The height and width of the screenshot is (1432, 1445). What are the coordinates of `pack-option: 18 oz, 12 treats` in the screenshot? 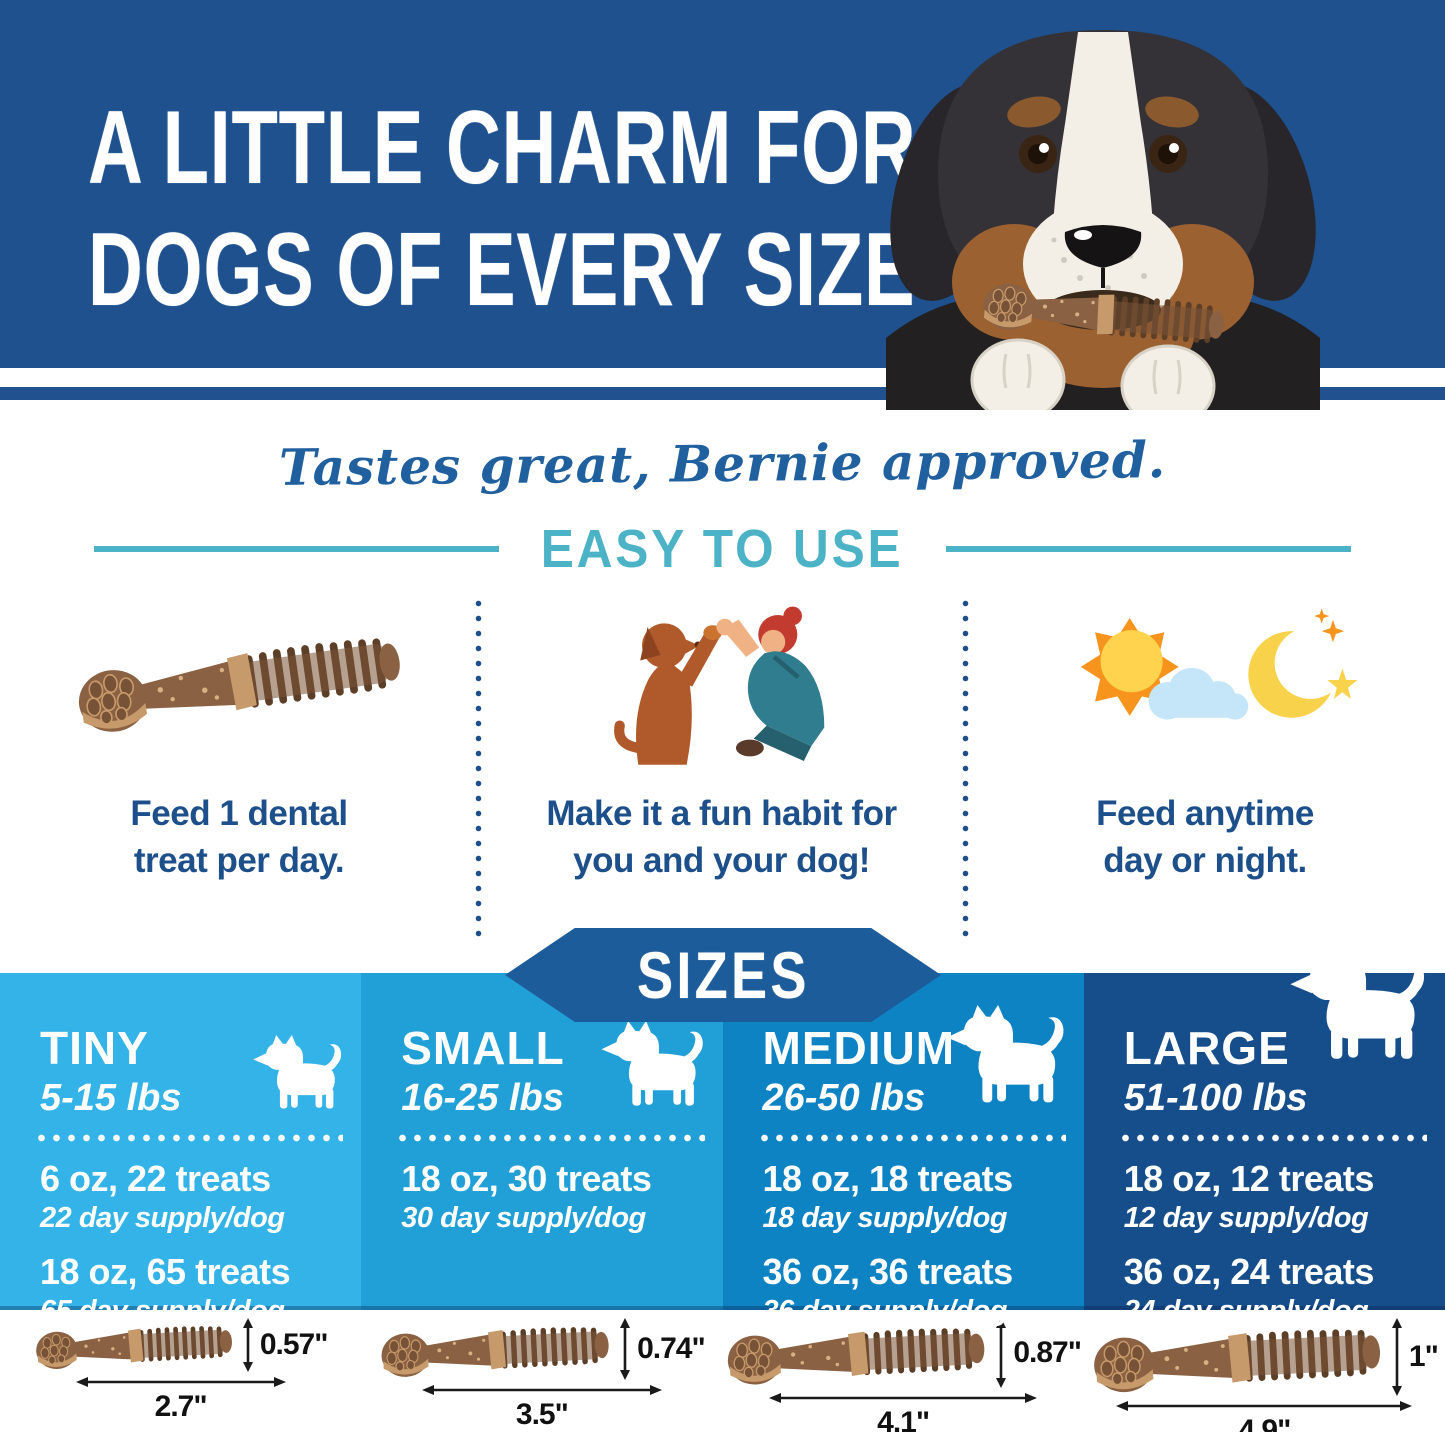 It's located at (1249, 1178).